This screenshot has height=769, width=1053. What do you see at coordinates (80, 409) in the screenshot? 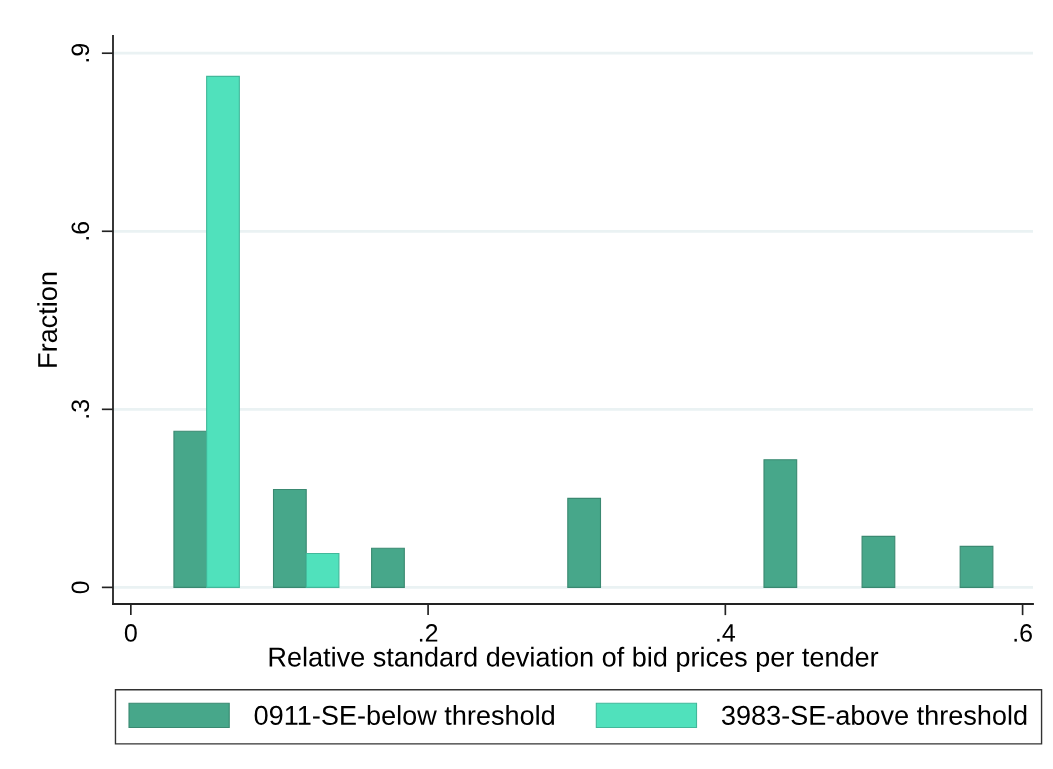
I see `y-tick-label: .3` at bounding box center [80, 409].